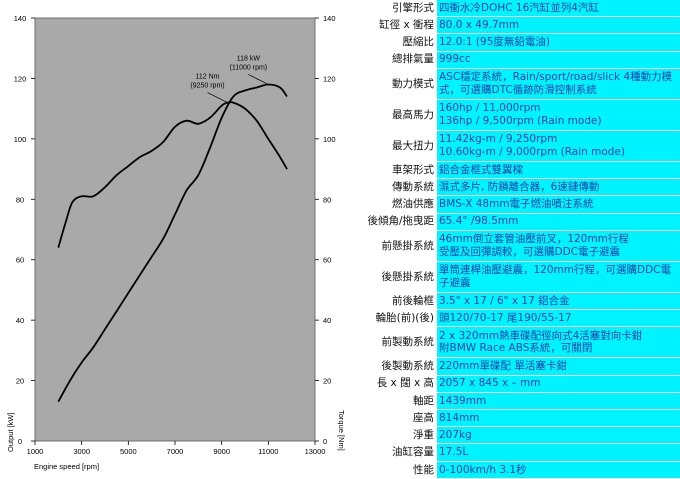  What do you see at coordinates (327, 199) in the screenshot?
I see `y-tick-label-right: 80` at bounding box center [327, 199].